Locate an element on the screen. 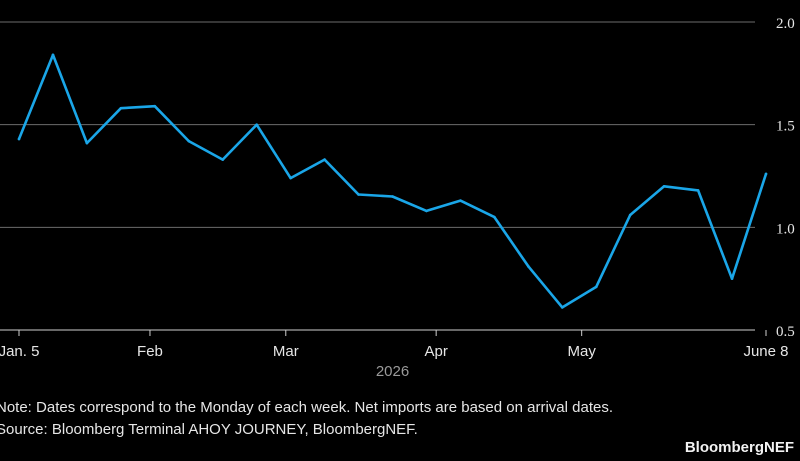  year-label: 2026 is located at coordinates (392, 371).